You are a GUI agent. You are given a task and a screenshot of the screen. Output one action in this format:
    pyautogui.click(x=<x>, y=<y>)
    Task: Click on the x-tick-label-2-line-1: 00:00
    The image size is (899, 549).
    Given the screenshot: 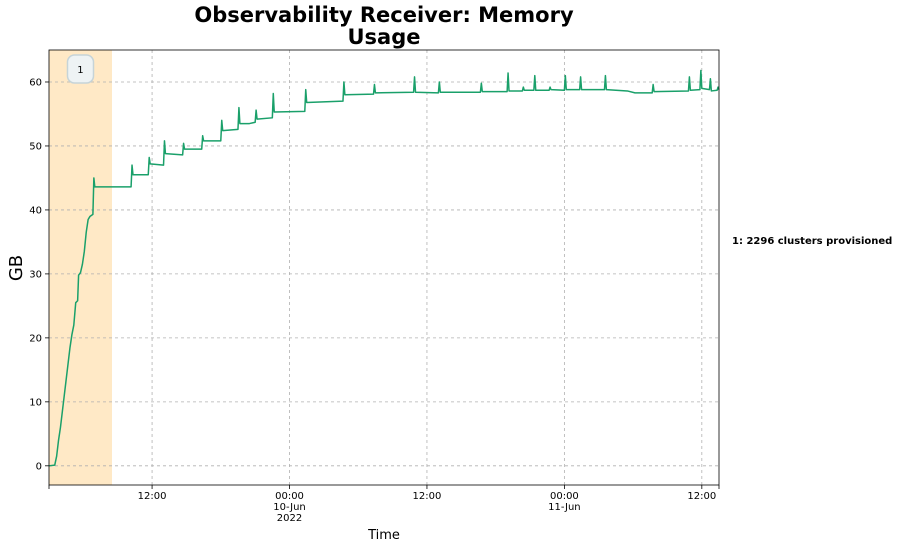 What is the action you would take?
    pyautogui.click(x=289, y=496)
    